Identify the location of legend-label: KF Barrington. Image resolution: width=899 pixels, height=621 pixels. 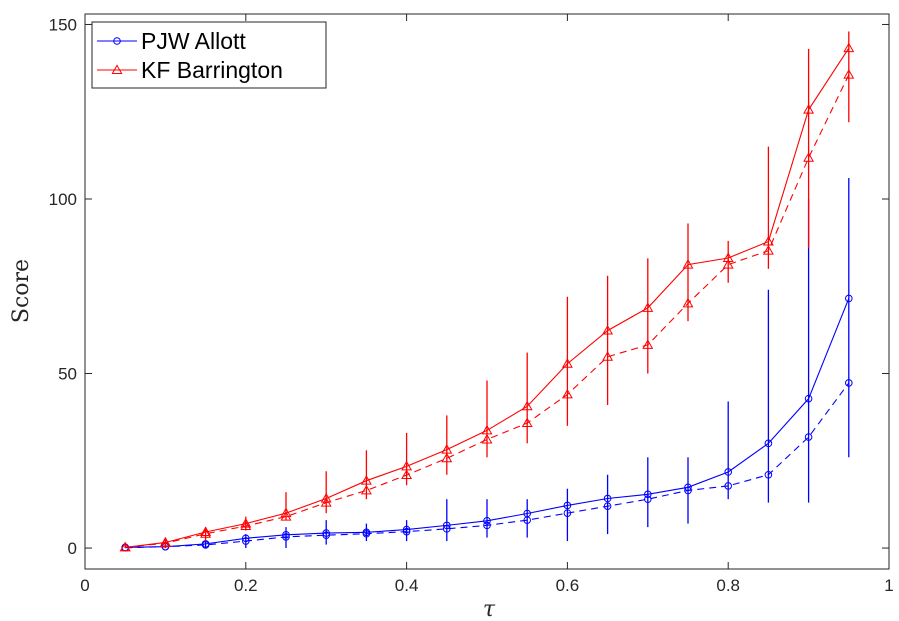
(212, 70).